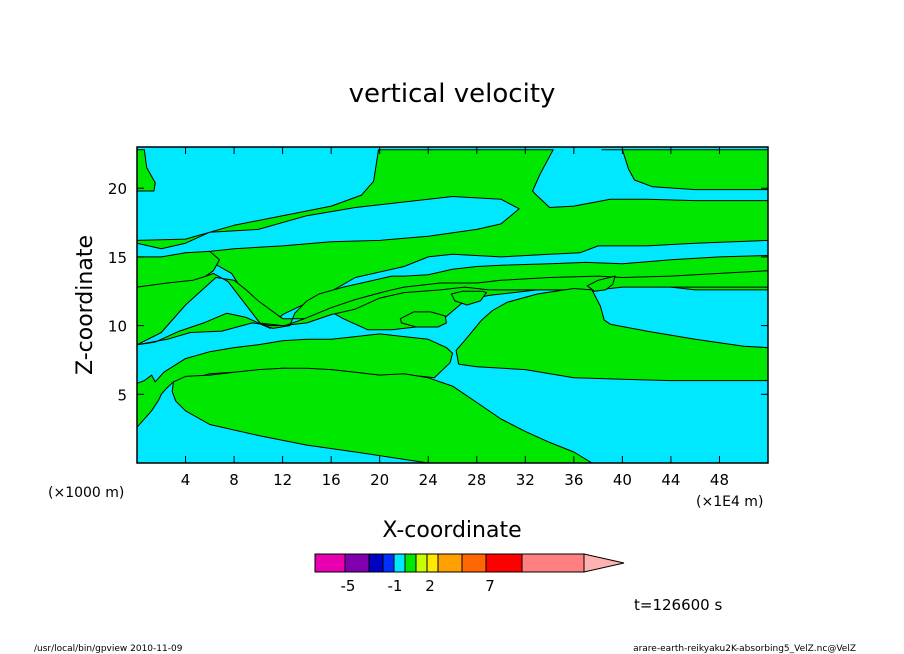 This screenshot has height=654, width=904. Describe the element at coordinates (451, 530) in the screenshot. I see `x-axis-label: X-coordinate` at that location.